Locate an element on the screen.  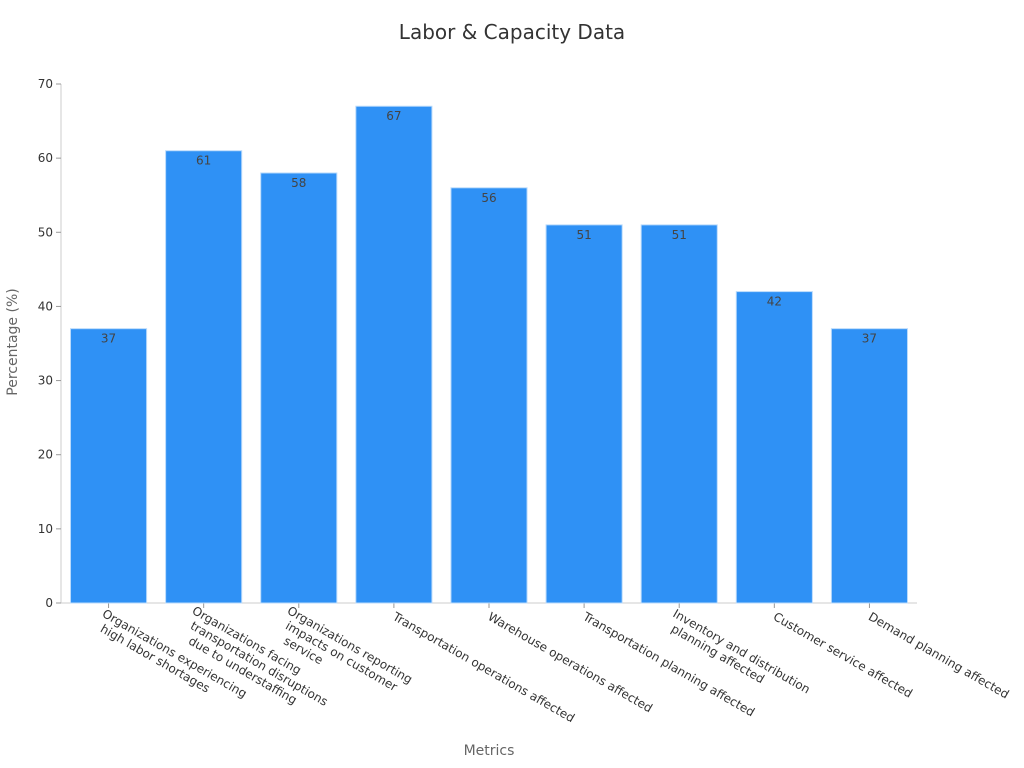
bar-value-label: 42 is located at coordinates (774, 302).